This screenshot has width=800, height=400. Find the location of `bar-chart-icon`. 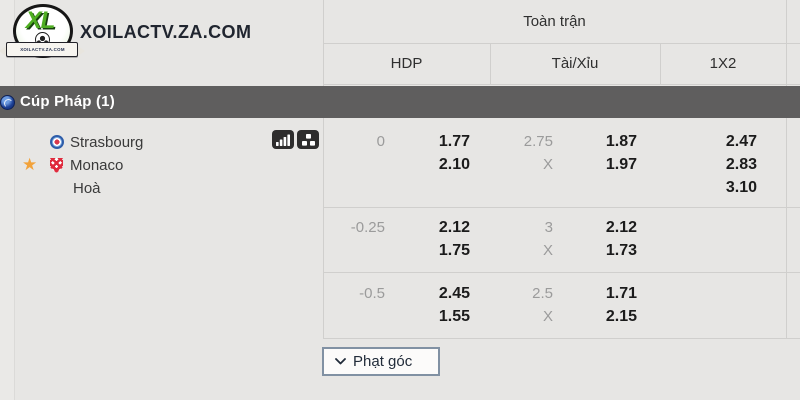

bar-chart-icon is located at coordinates (283, 140).